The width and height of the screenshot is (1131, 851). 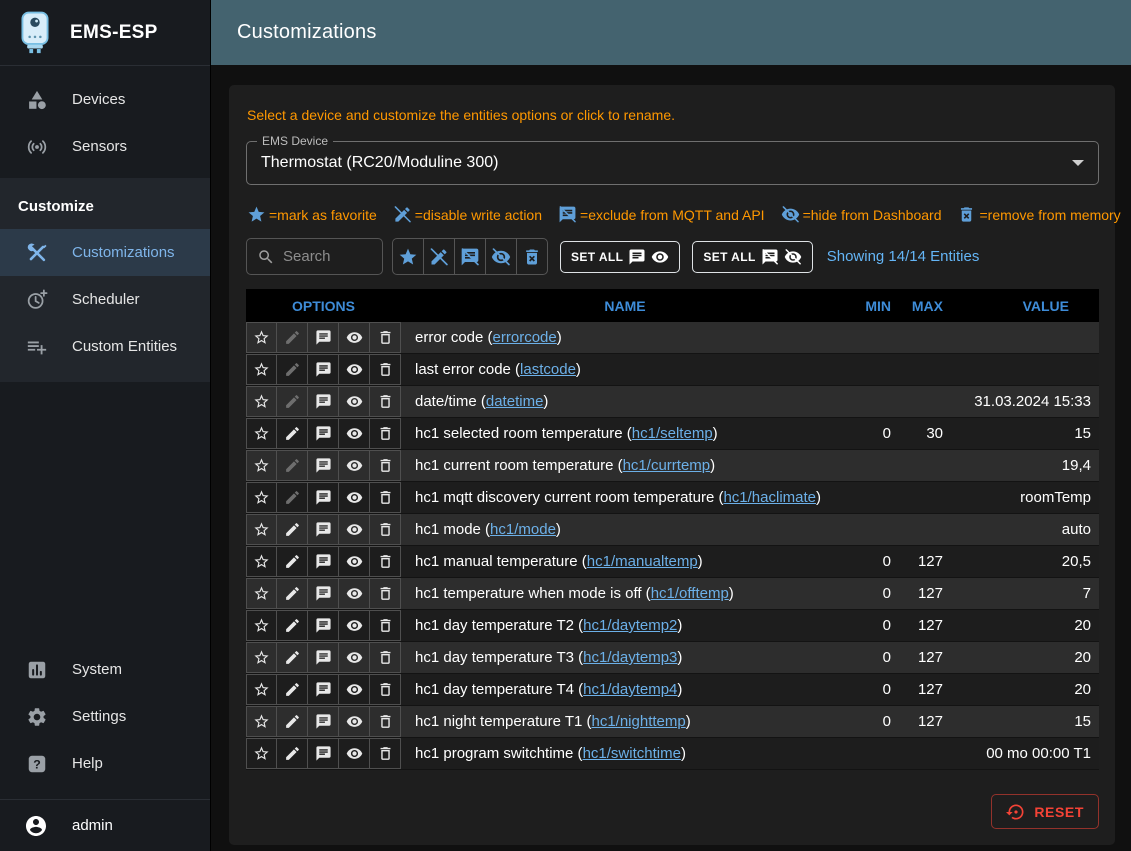 What do you see at coordinates (1039, 214) in the screenshot?
I see `legend-remove-memory: =remove from memory` at bounding box center [1039, 214].